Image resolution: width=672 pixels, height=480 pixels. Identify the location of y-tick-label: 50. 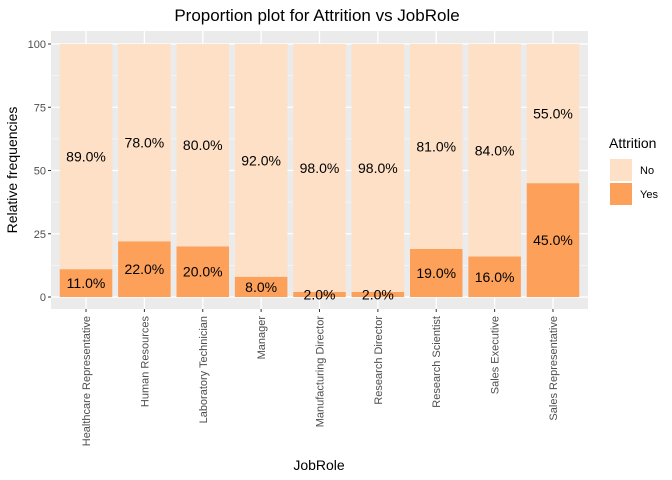
(40, 172).